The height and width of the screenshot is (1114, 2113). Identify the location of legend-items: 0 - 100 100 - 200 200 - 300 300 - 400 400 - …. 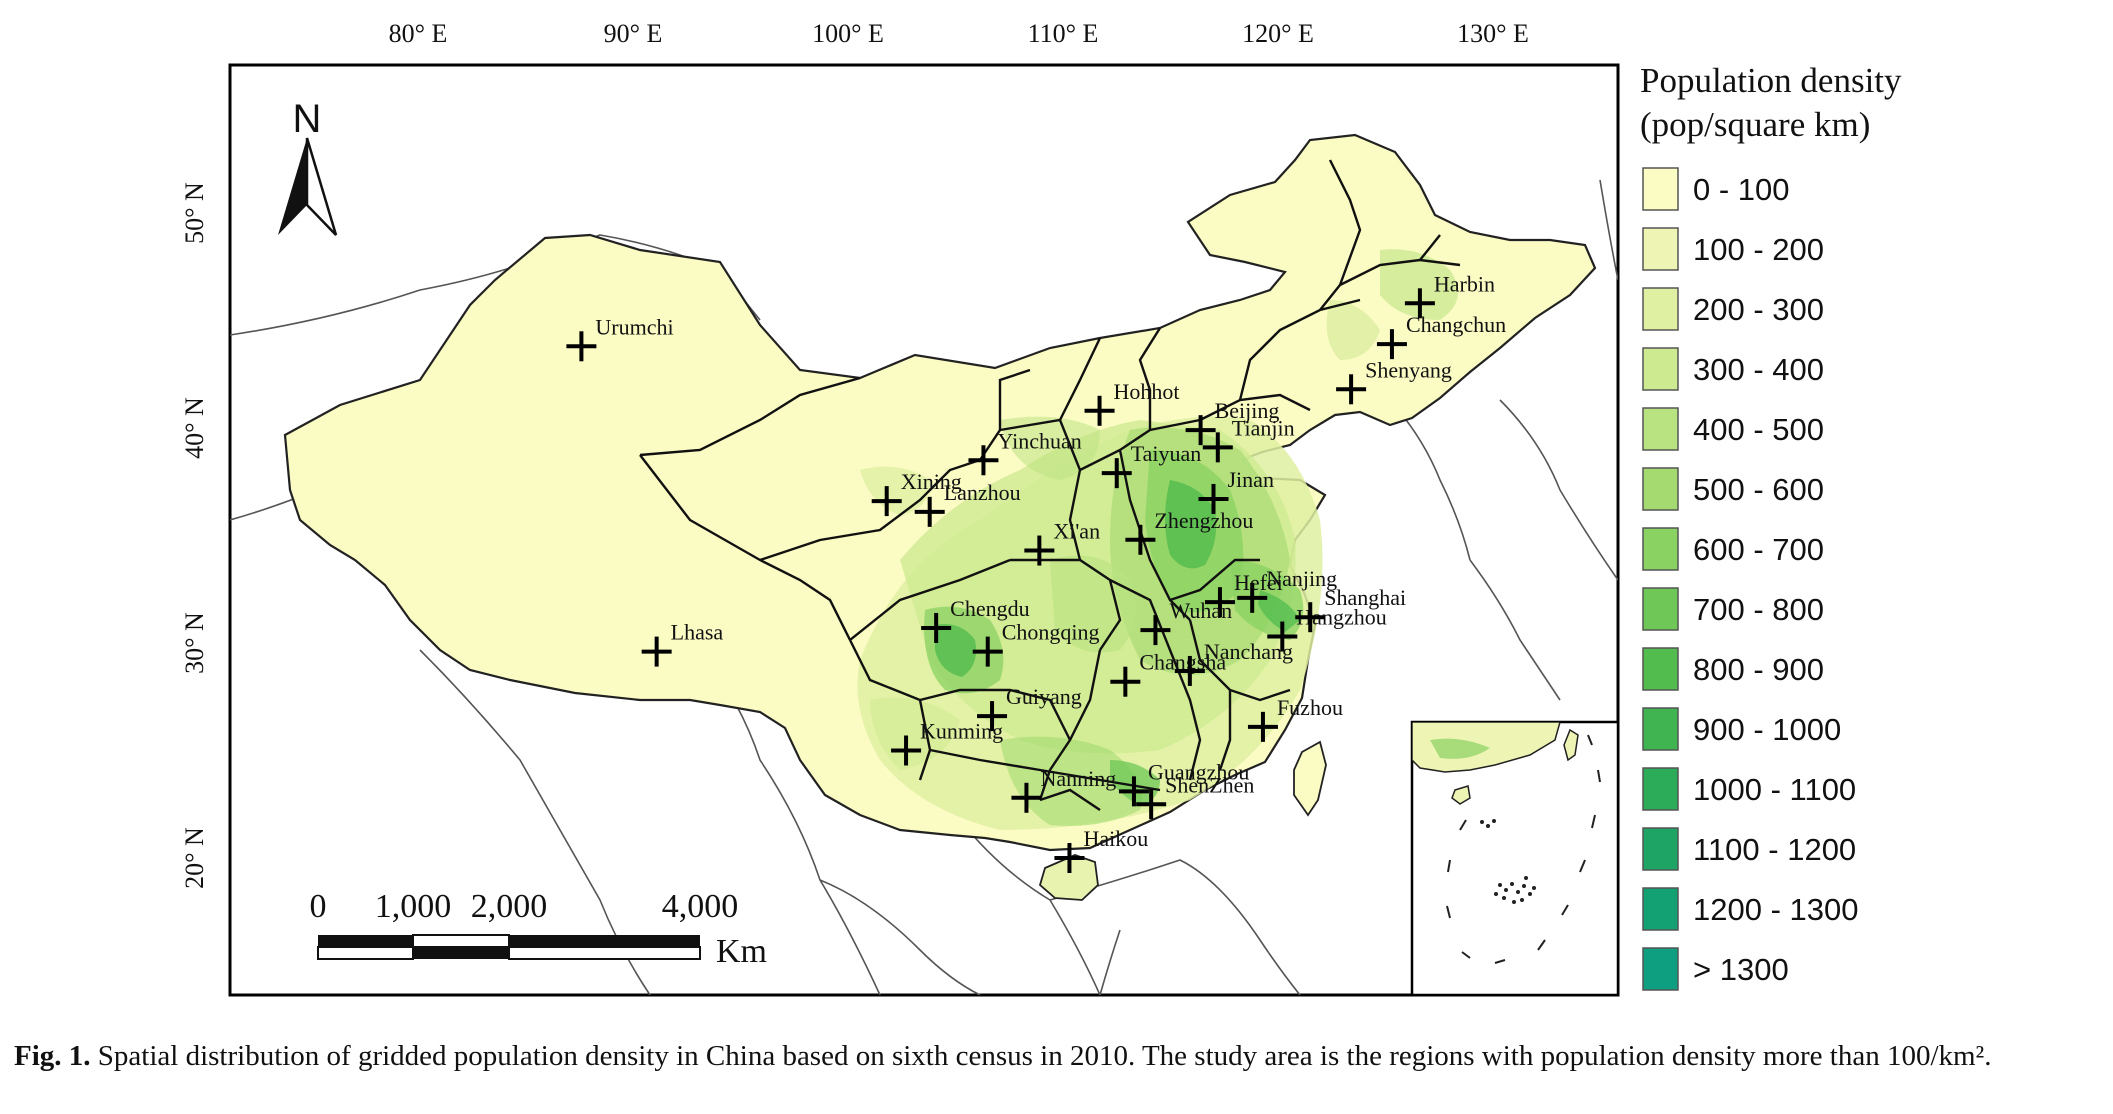
(1750, 579).